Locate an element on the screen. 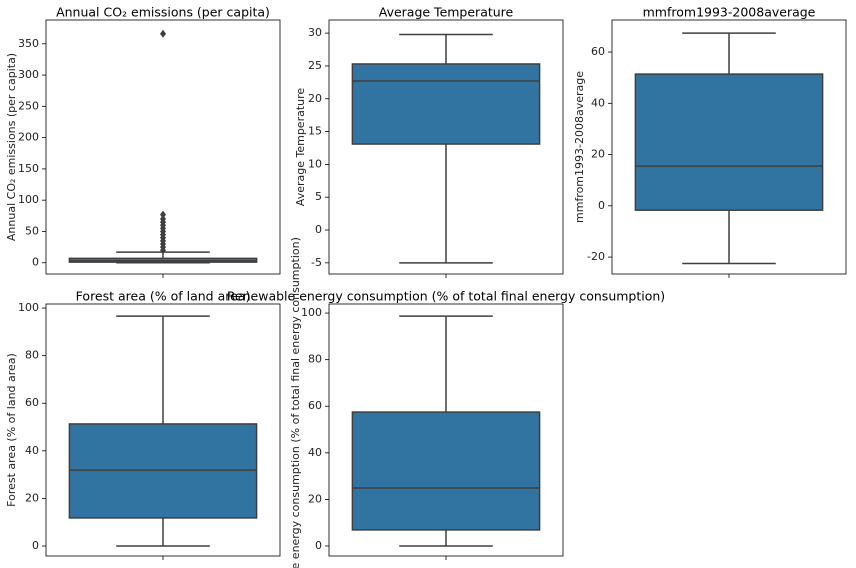 The image size is (856, 568). y-tick-label: 250 is located at coordinates (28, 105).